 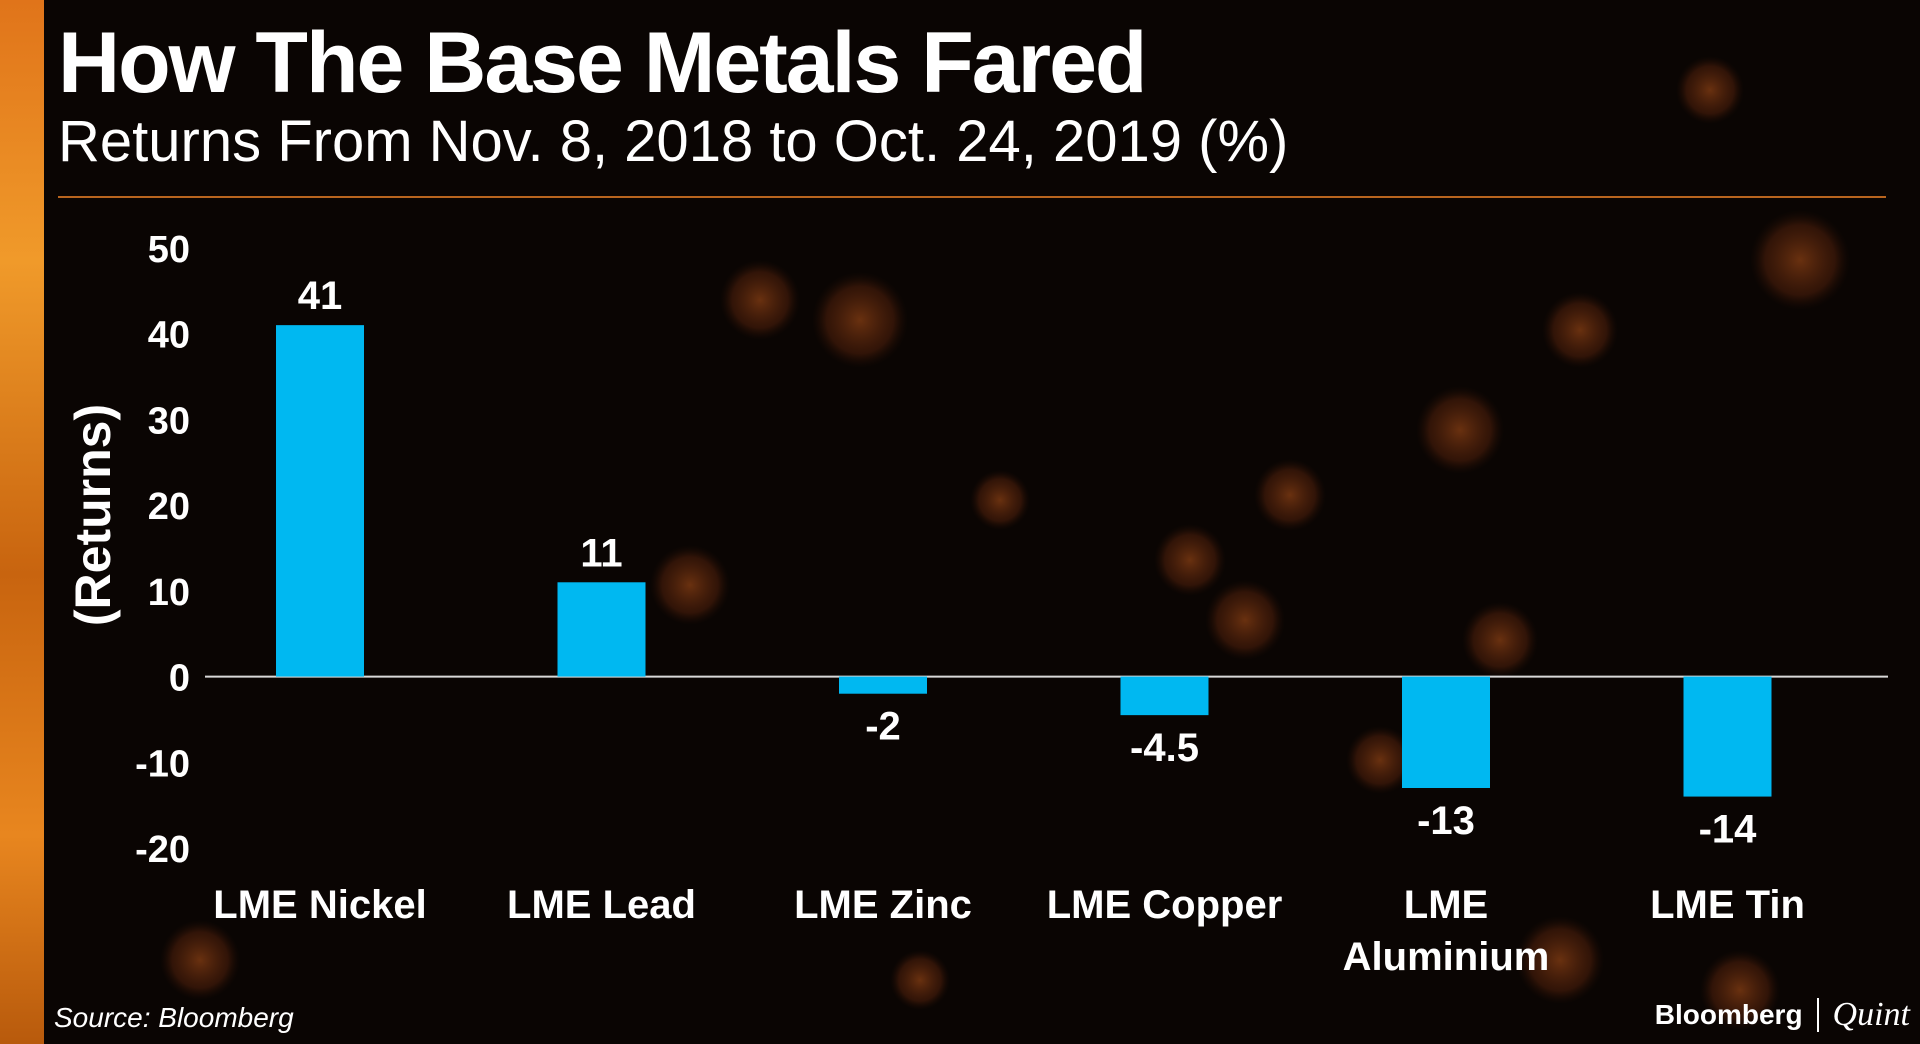 I want to click on logo-quint: Quint, so click(x=1871, y=1014).